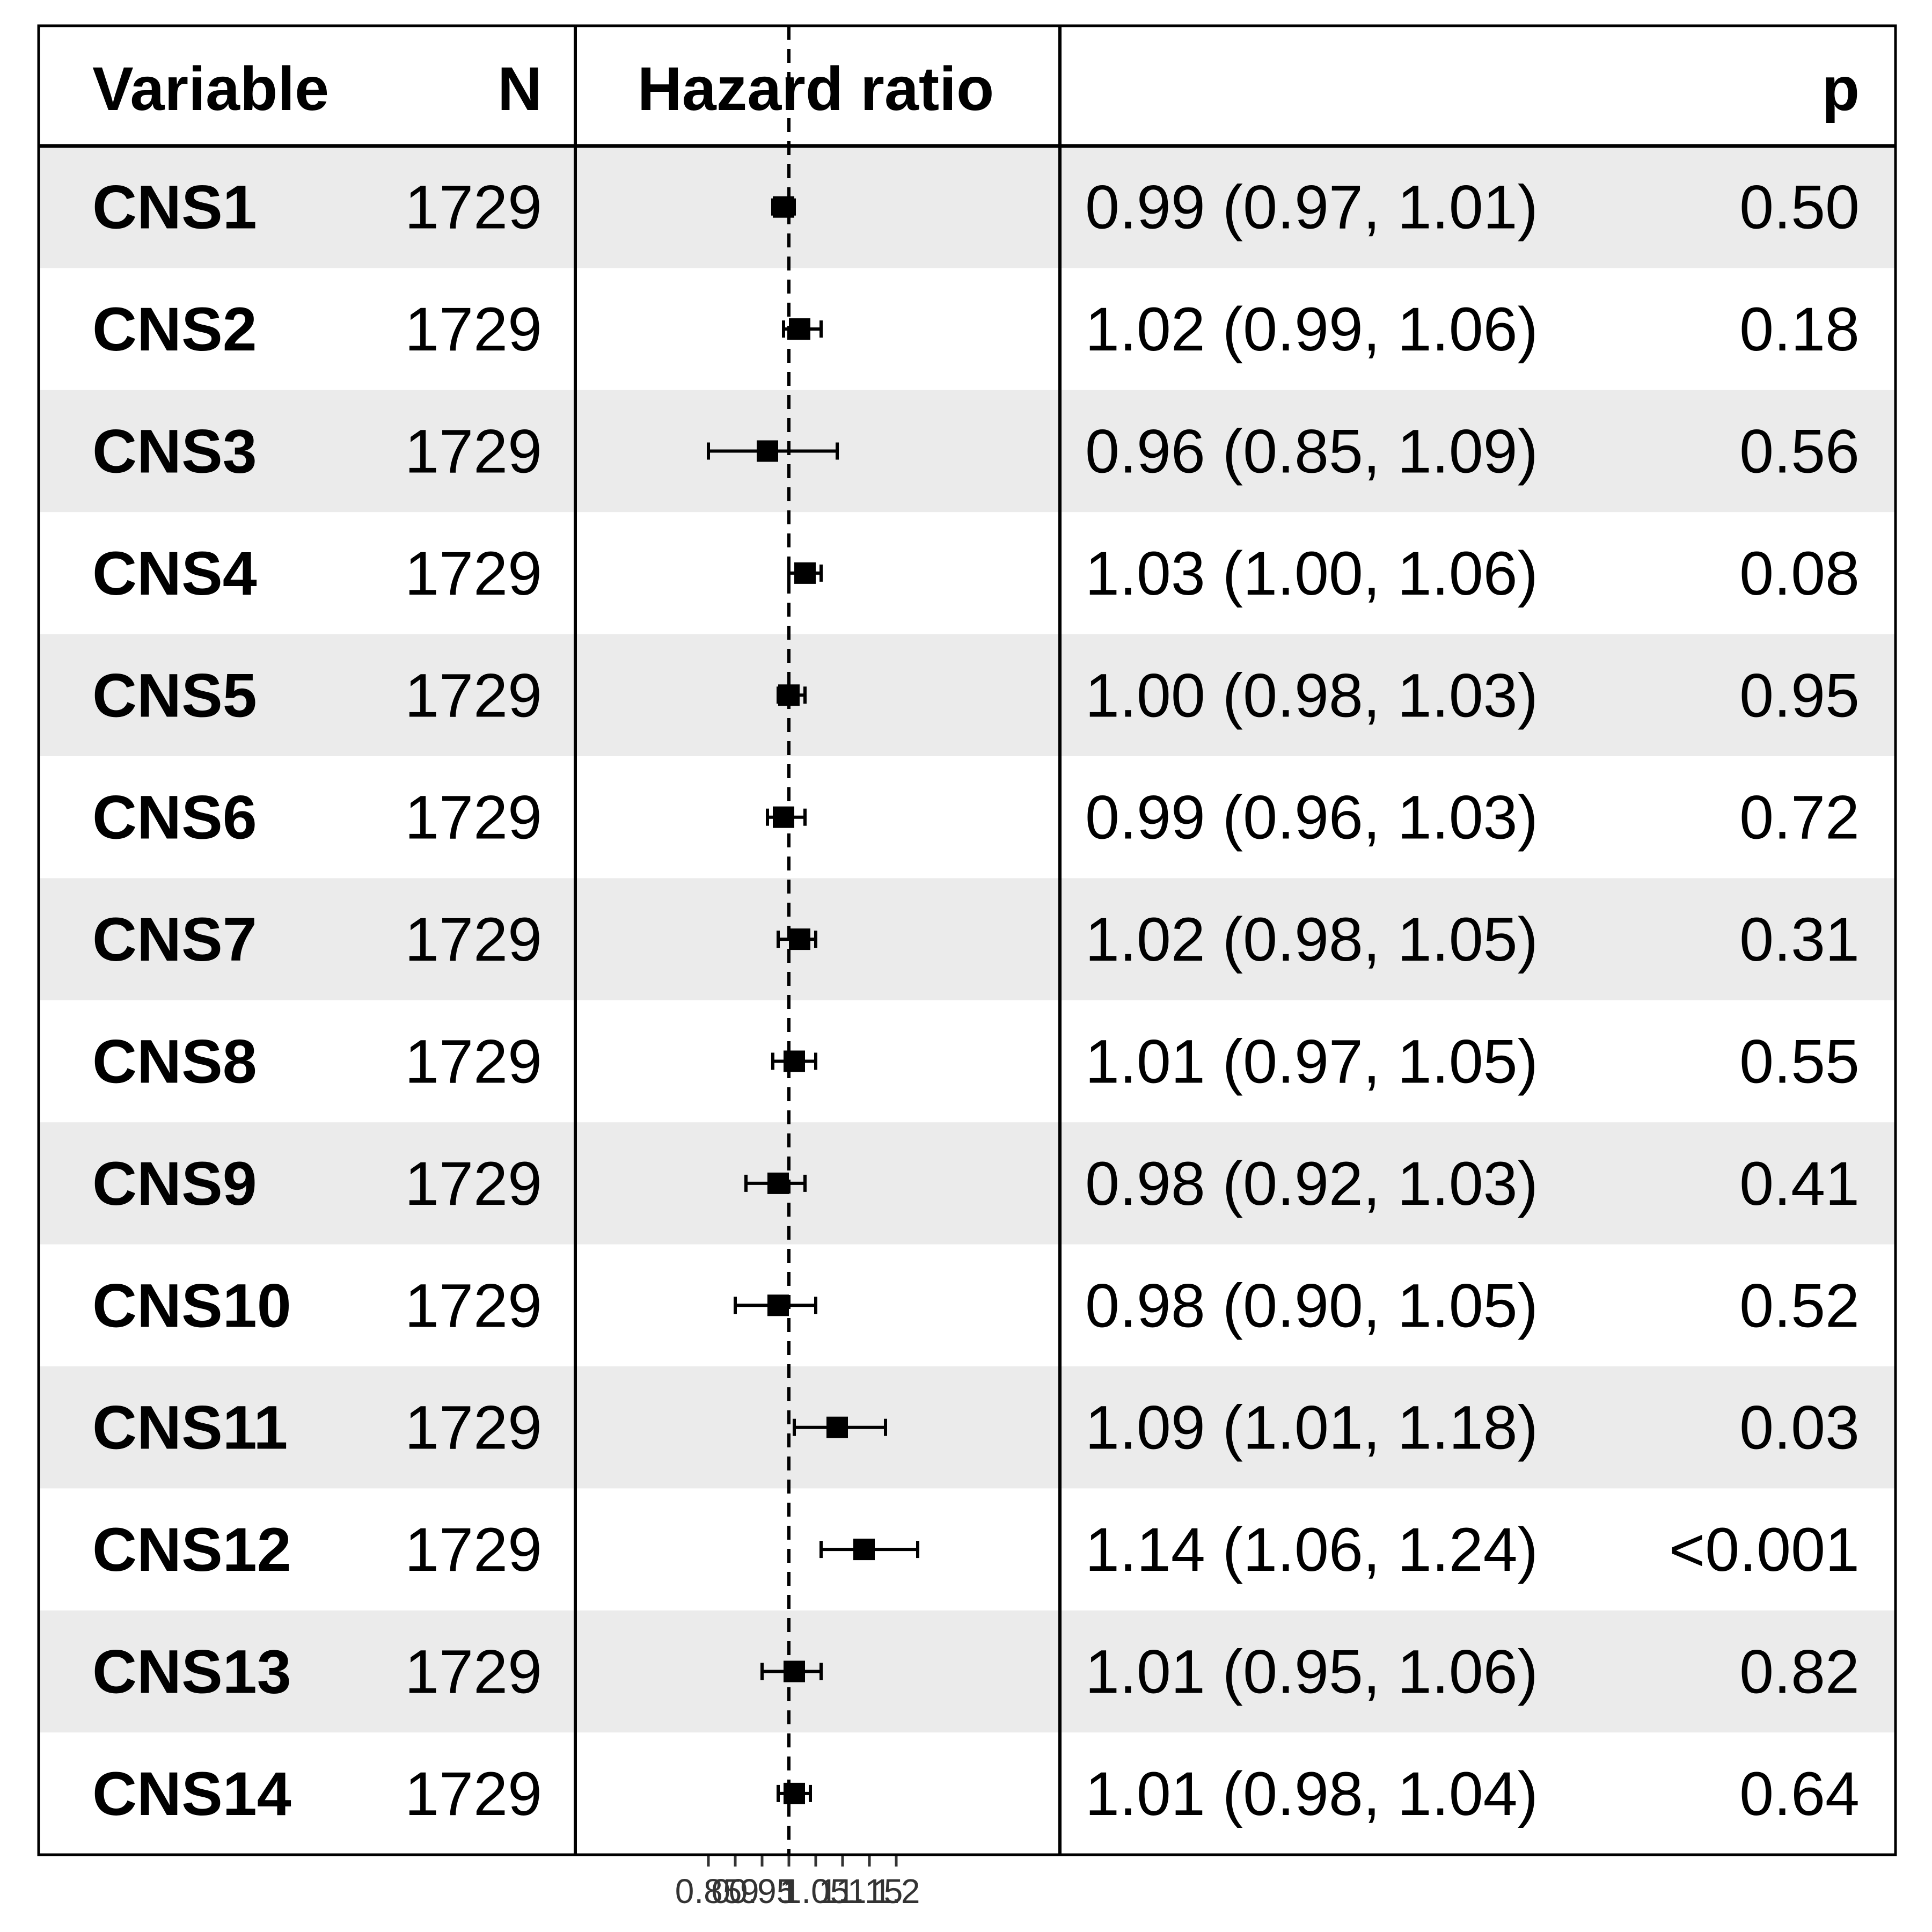 This screenshot has width=1932, height=1932. What do you see at coordinates (519, 89) in the screenshot?
I see `header-n: N` at bounding box center [519, 89].